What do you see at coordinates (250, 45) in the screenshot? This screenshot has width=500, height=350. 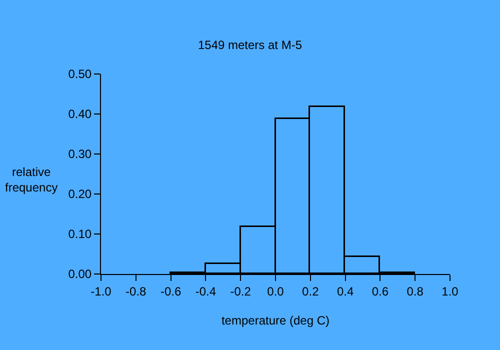 I see `chart-title: 1549 meters at M-5` at bounding box center [250, 45].